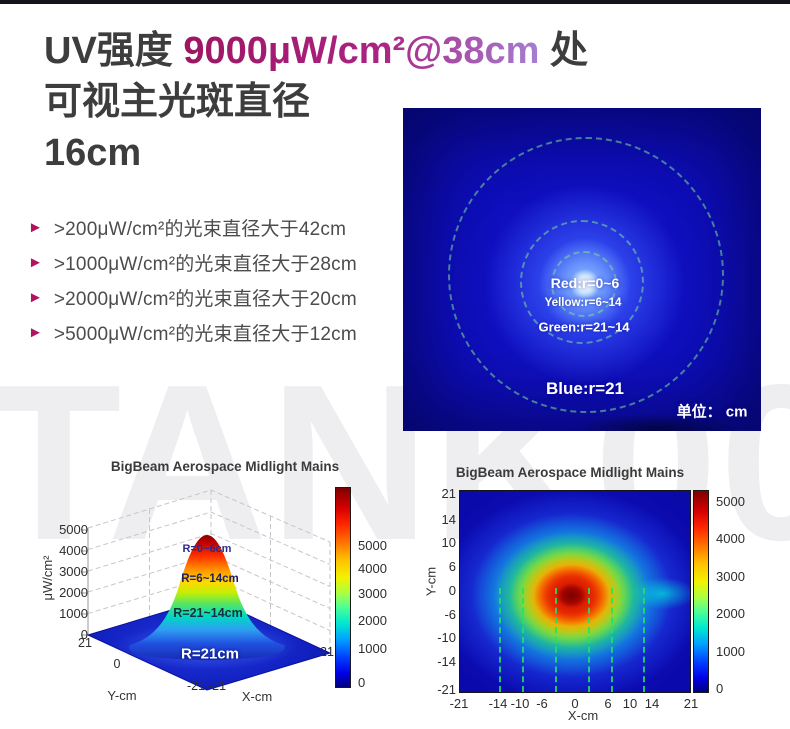  What do you see at coordinates (205, 264) in the screenshot?
I see `bullet-text: >1000μW/cm²的光束直径大于28cm` at bounding box center [205, 264].